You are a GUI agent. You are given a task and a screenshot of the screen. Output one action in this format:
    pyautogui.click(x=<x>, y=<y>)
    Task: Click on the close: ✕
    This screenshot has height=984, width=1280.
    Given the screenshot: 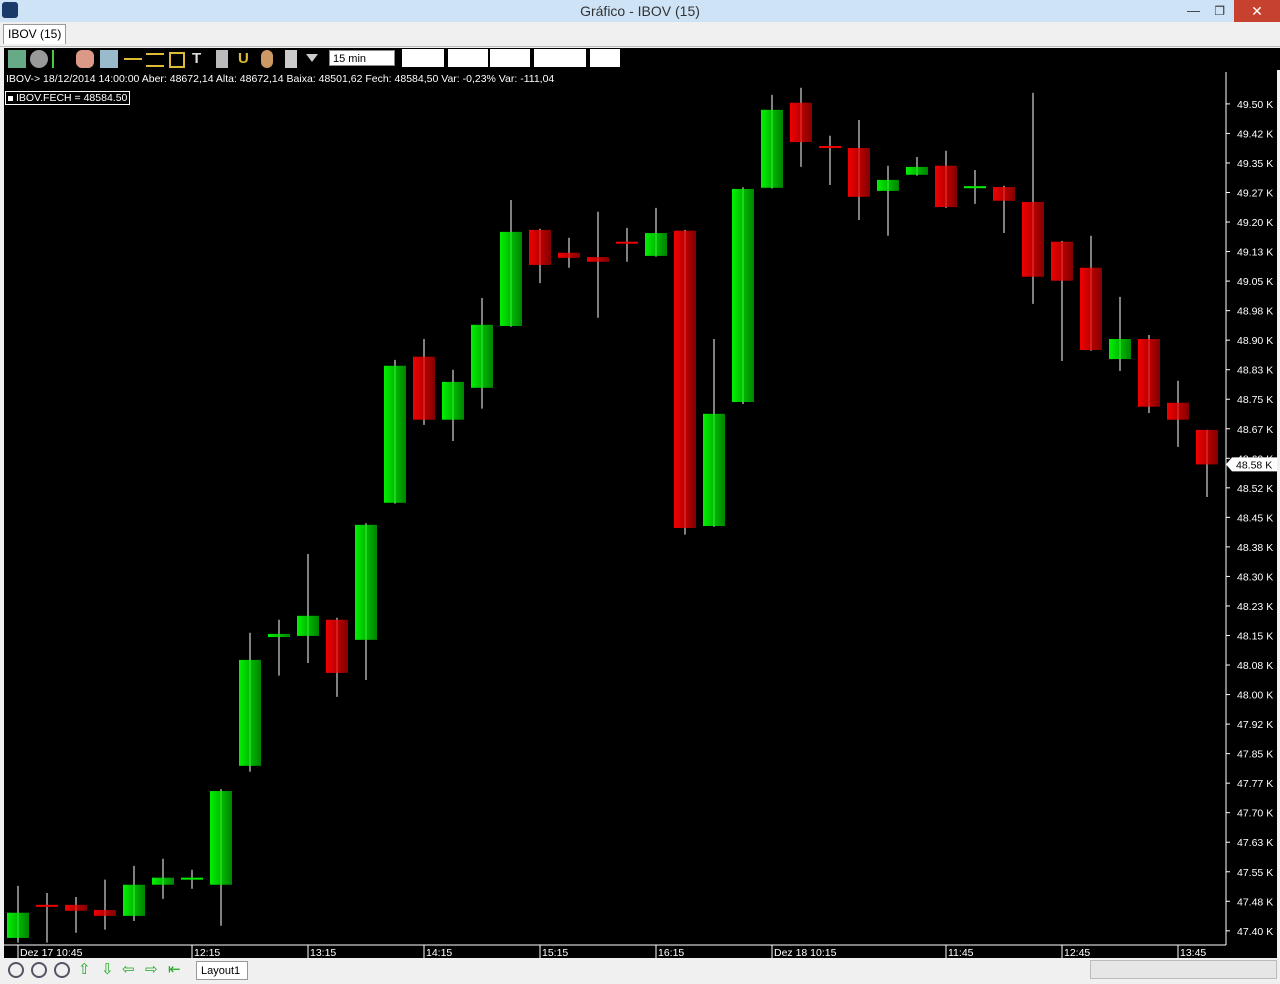 What is the action you would take?
    pyautogui.click(x=1257, y=11)
    